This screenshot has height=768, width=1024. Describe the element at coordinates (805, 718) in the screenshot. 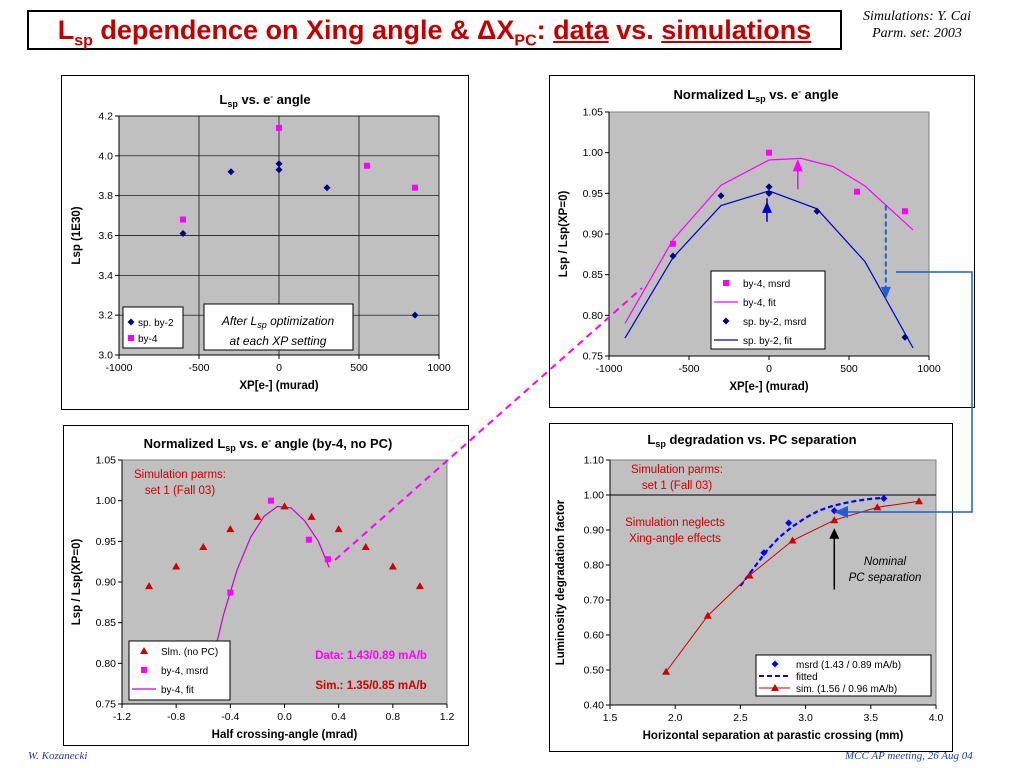

I see `x-tick-label: 3.0` at that location.